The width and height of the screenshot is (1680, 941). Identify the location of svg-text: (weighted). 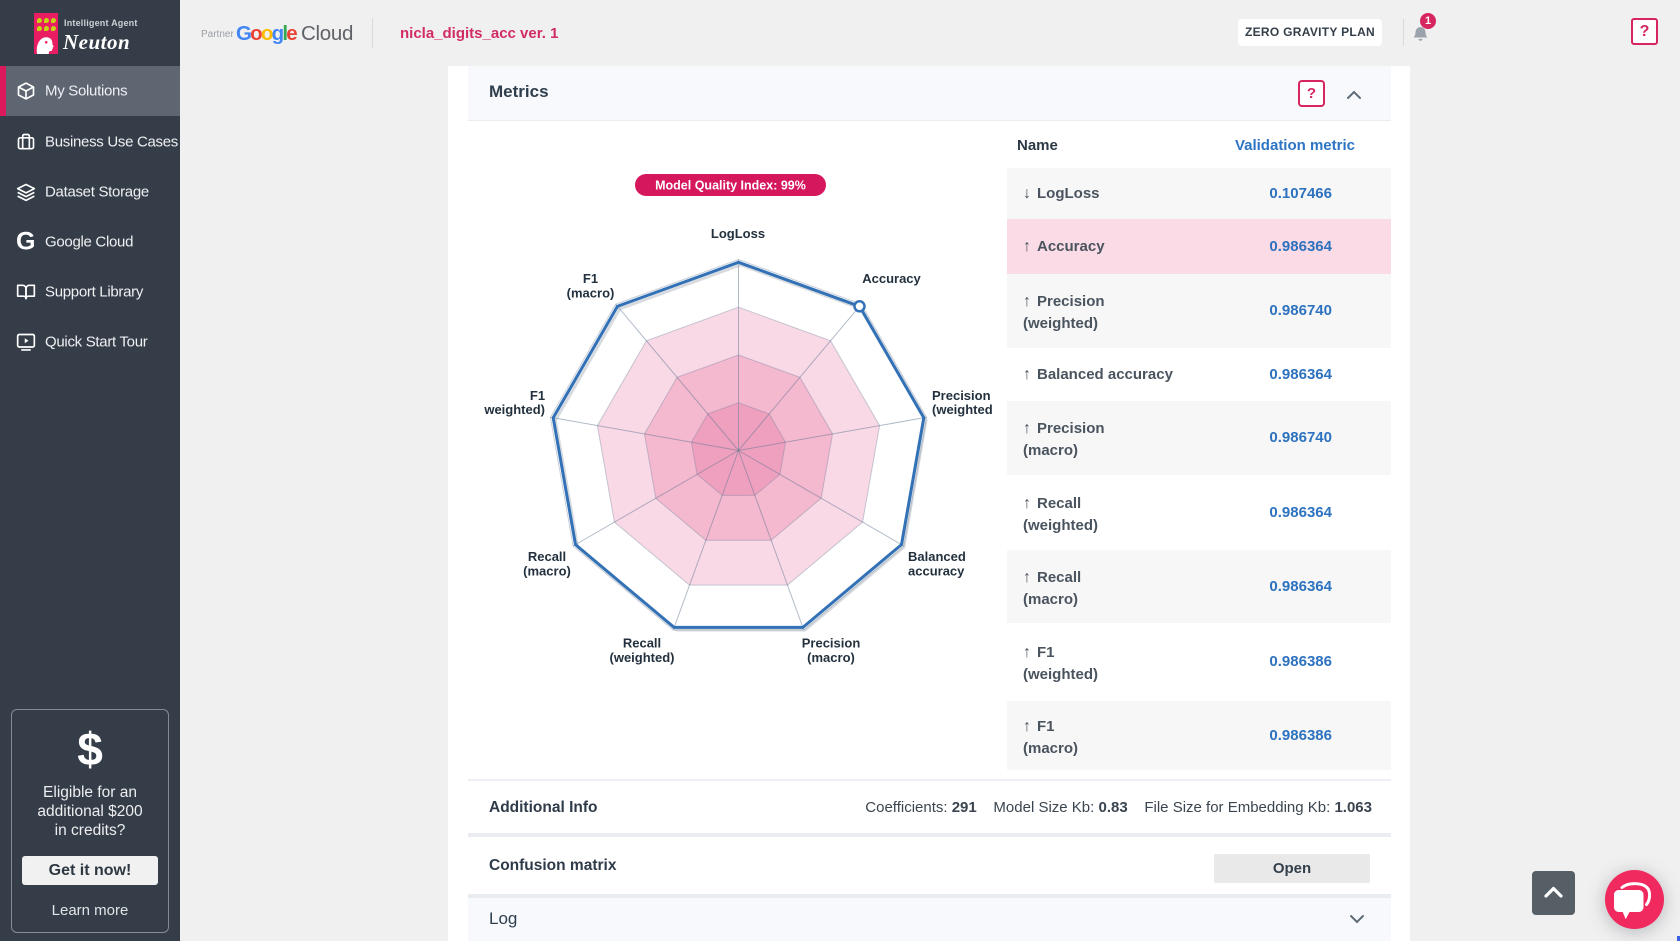
(642, 657).